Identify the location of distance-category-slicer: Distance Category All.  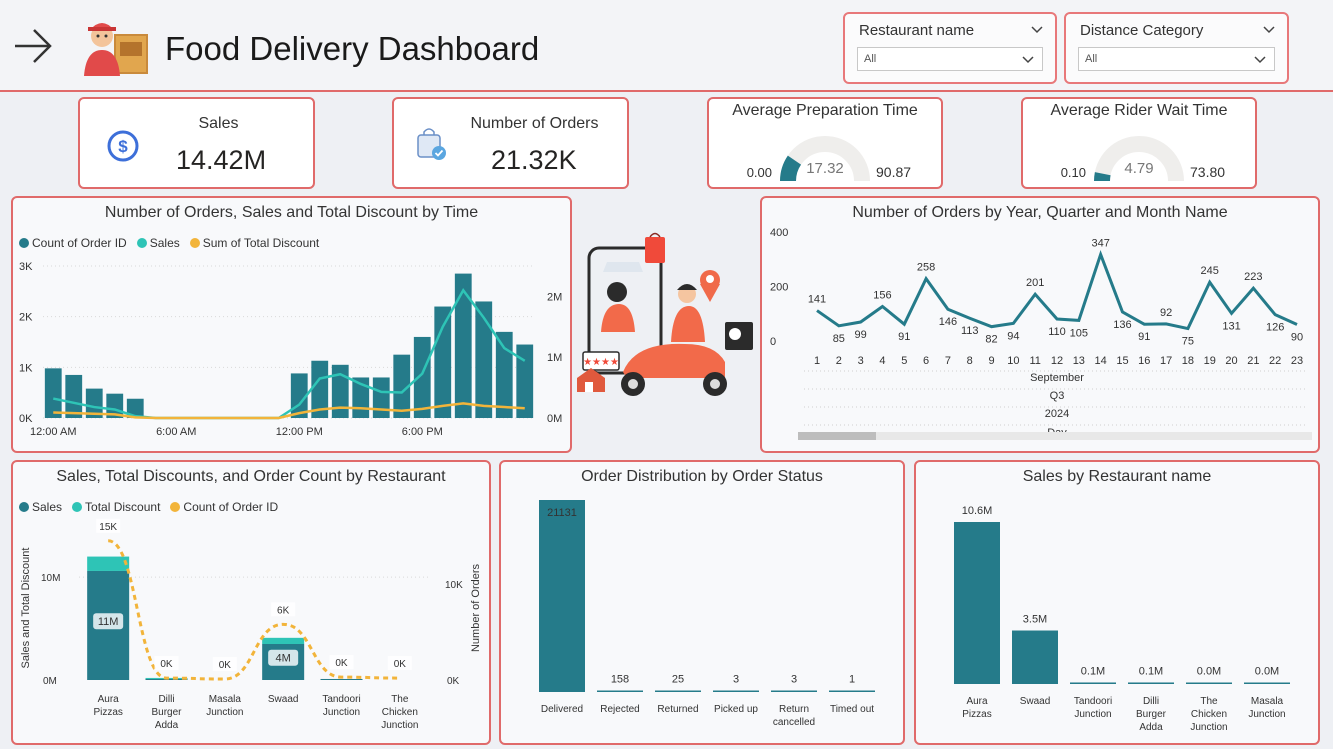
(1176, 48).